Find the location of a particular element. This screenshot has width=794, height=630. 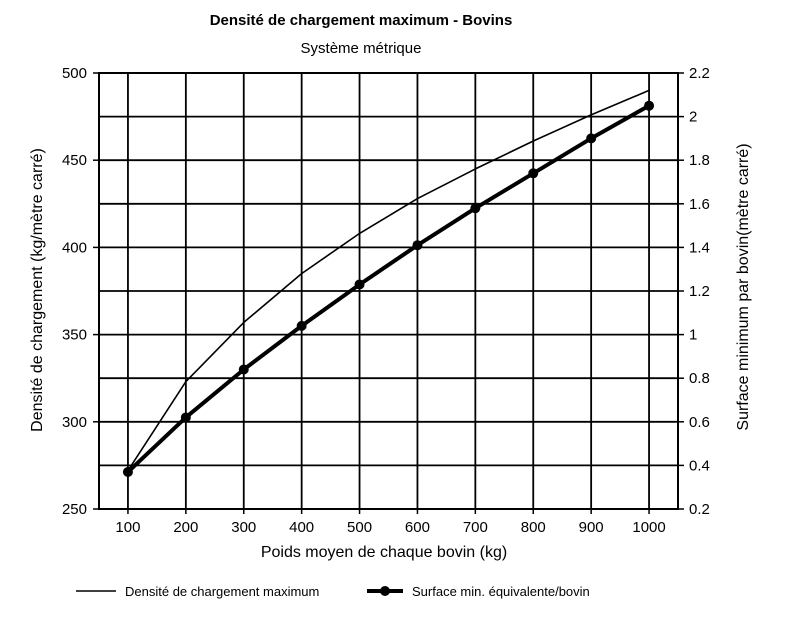

y-right-tick-label: 0.6 is located at coordinates (699, 422).